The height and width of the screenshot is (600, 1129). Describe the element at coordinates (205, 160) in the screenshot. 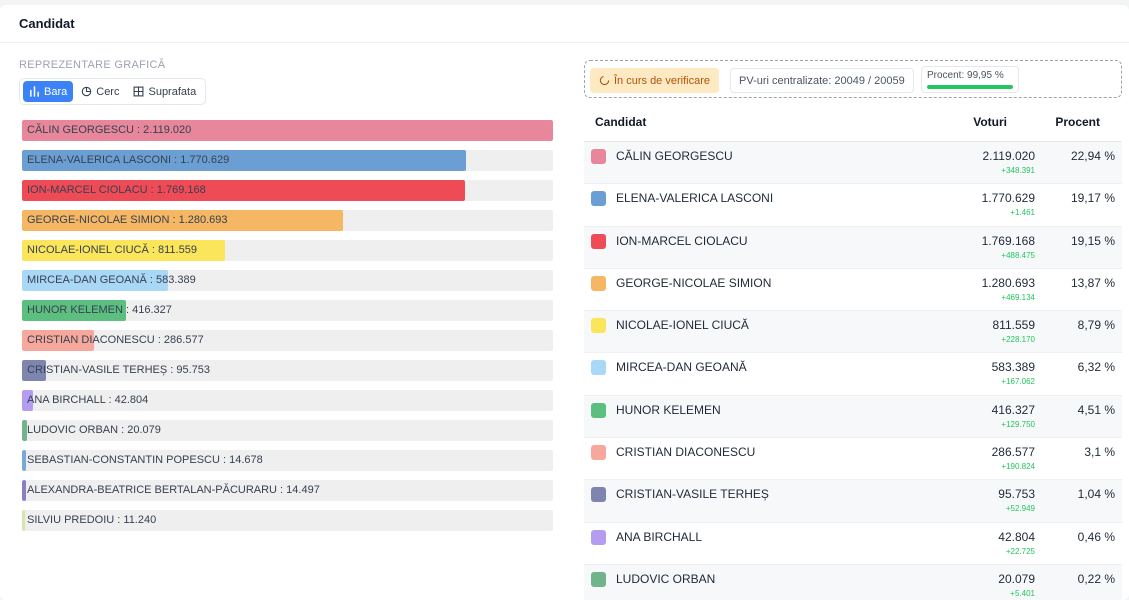

I see `bar-value-label: 1.770.629` at that location.